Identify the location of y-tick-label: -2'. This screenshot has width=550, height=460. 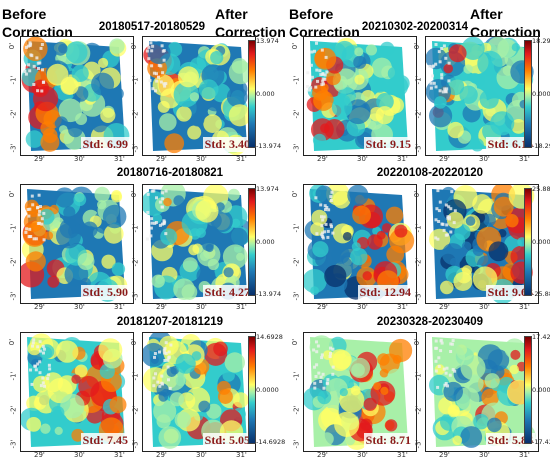
(13, 114).